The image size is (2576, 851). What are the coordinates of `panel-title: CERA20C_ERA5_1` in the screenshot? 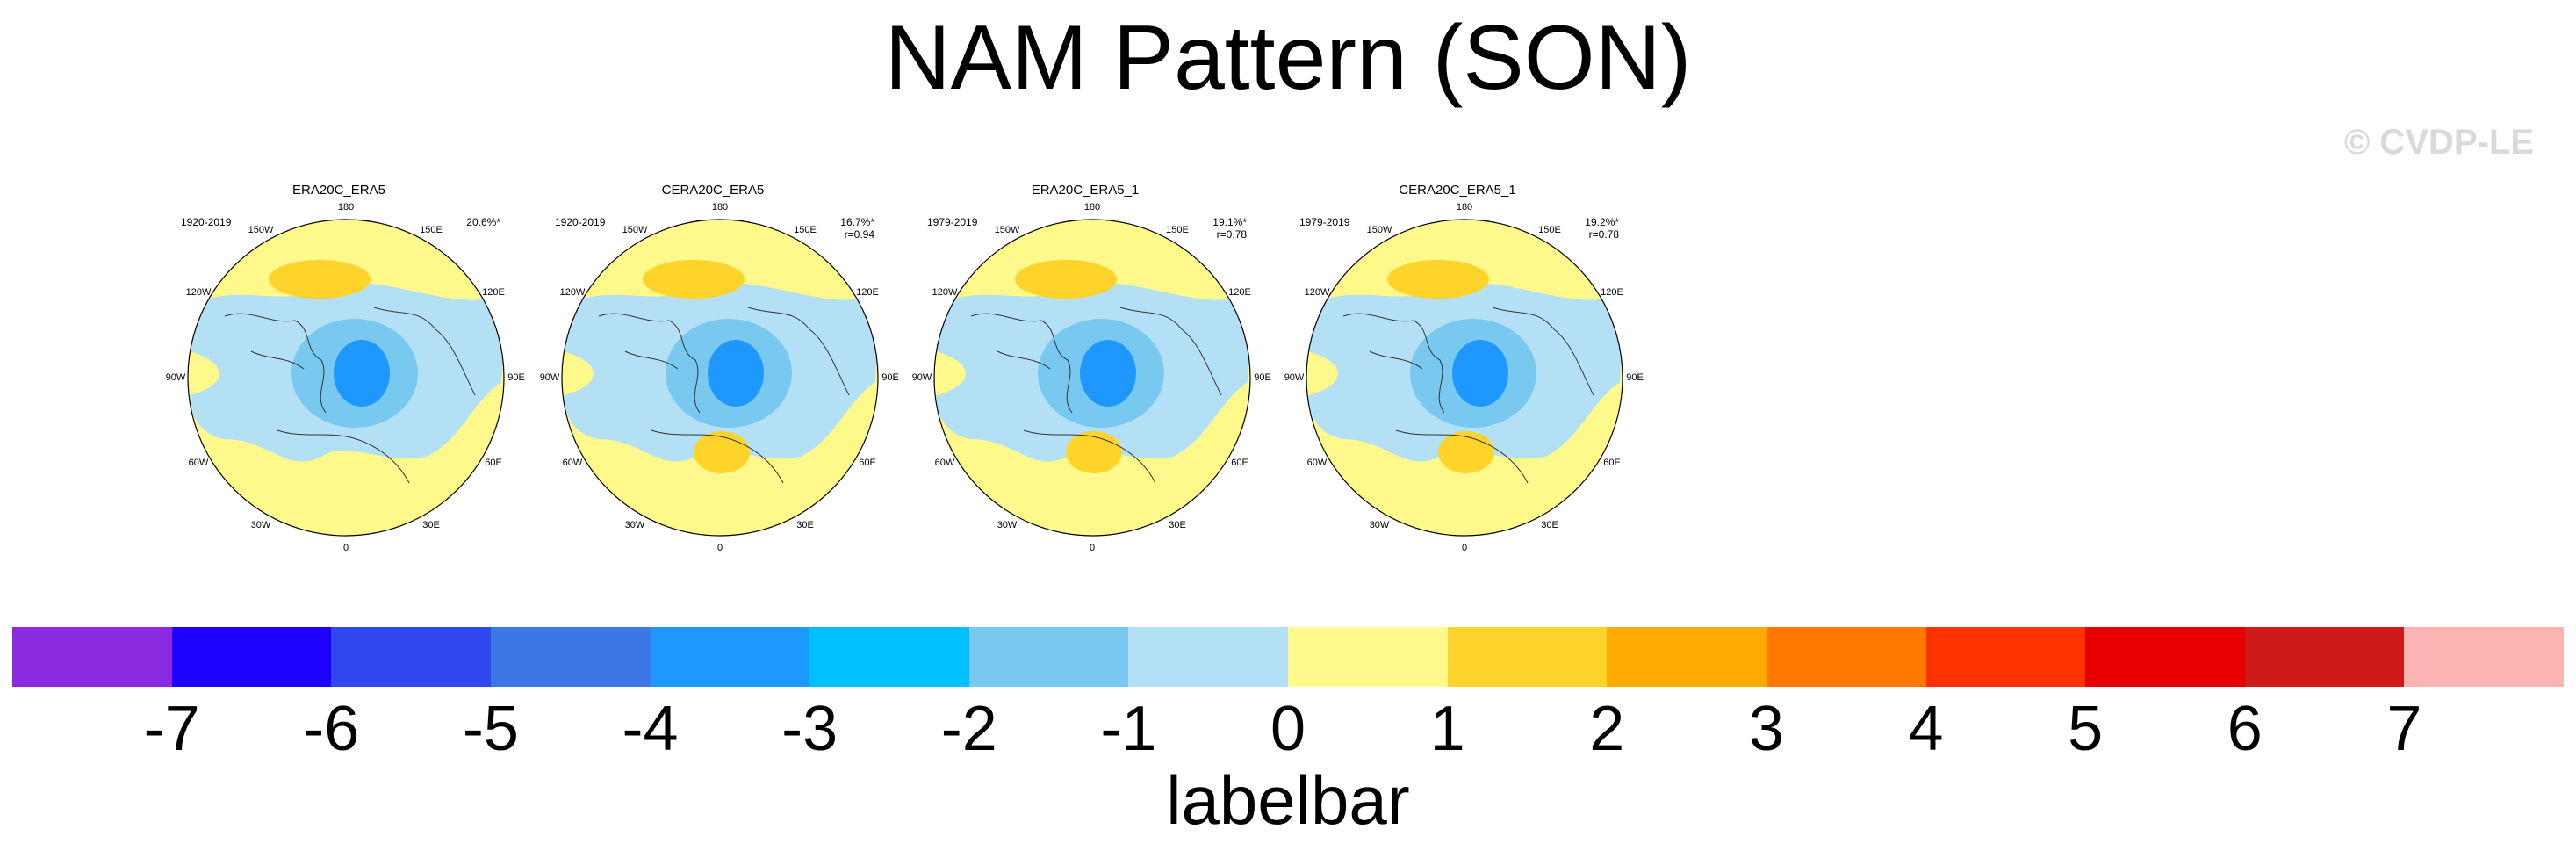 It's located at (1457, 190).